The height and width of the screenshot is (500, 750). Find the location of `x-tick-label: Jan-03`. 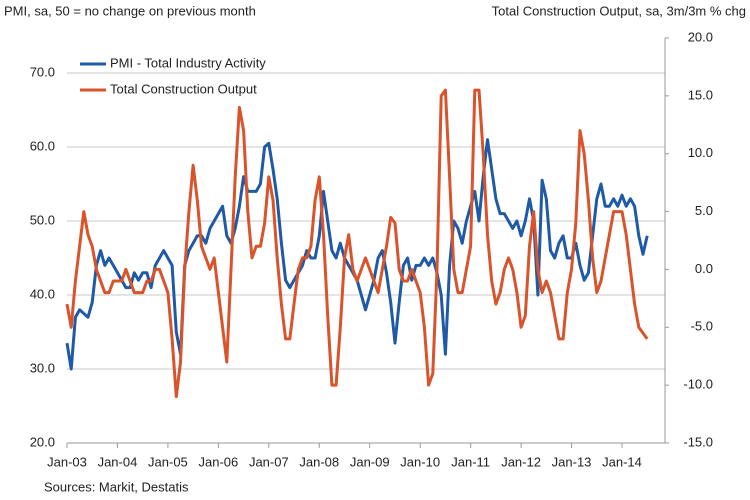

x-tick-label: Jan-03 is located at coordinates (67, 461).